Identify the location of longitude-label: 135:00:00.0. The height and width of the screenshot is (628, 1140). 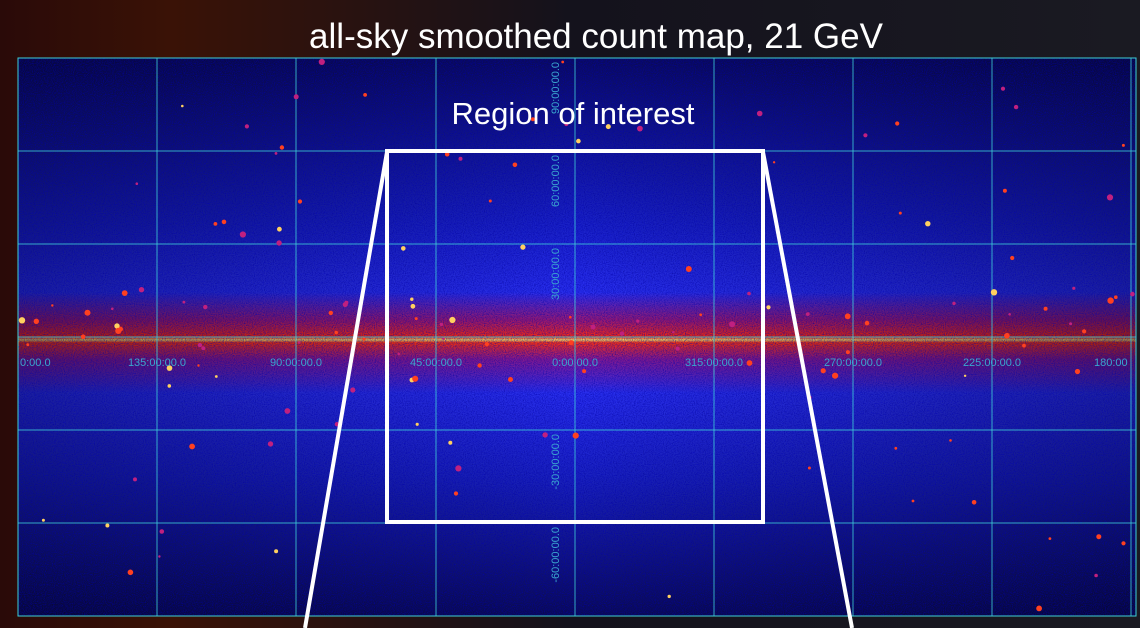
(157, 363).